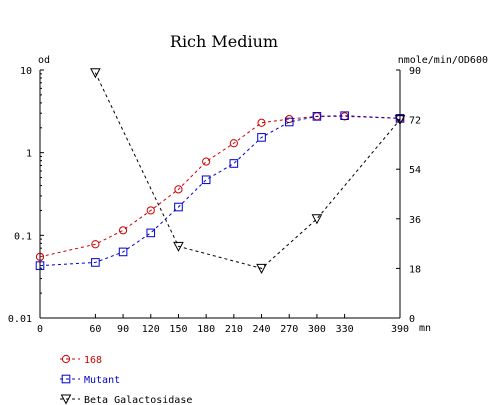 This screenshot has height=405, width=490. Describe the element at coordinates (415, 269) in the screenshot. I see `y-right-tick-label: 18` at that location.